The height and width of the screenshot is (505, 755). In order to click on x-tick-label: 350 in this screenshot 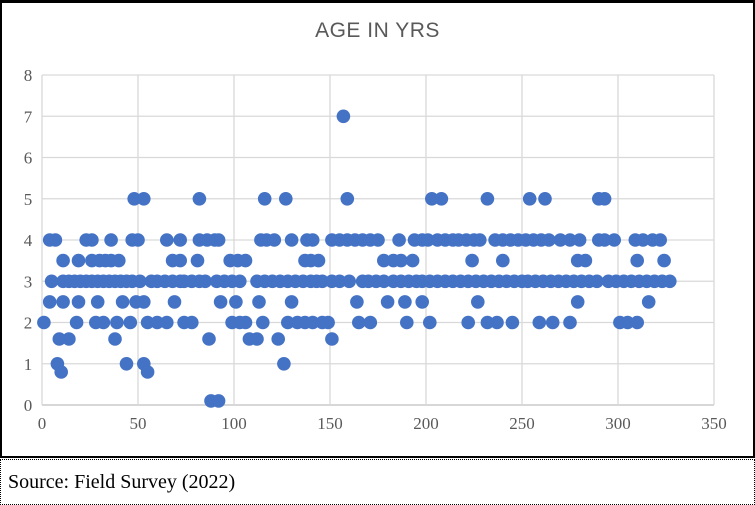, I will do `click(714, 423)`.